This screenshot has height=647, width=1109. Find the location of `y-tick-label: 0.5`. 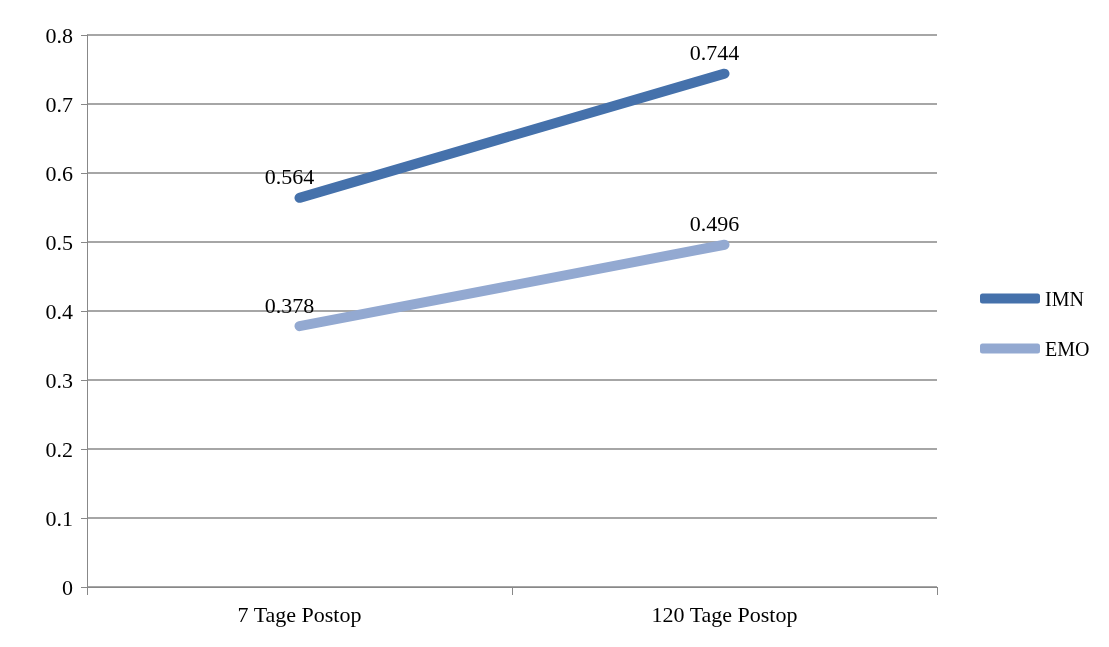

y-tick-label: 0.5 is located at coordinates (59, 242).